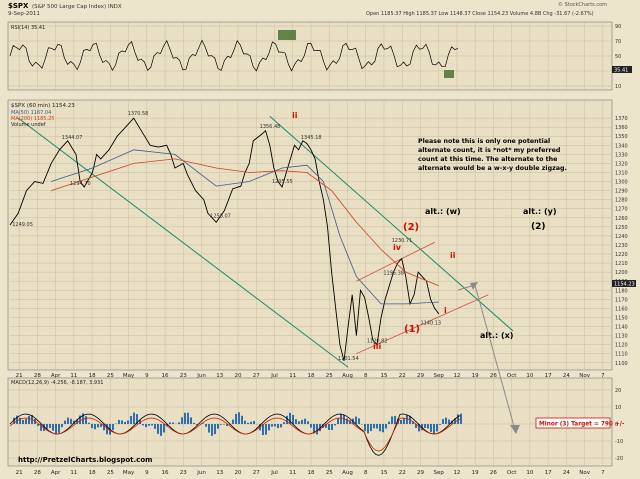 The image size is (640, 479). Describe the element at coordinates (72, 138) in the screenshot. I see `price-mark-label: 1344.07` at that location.